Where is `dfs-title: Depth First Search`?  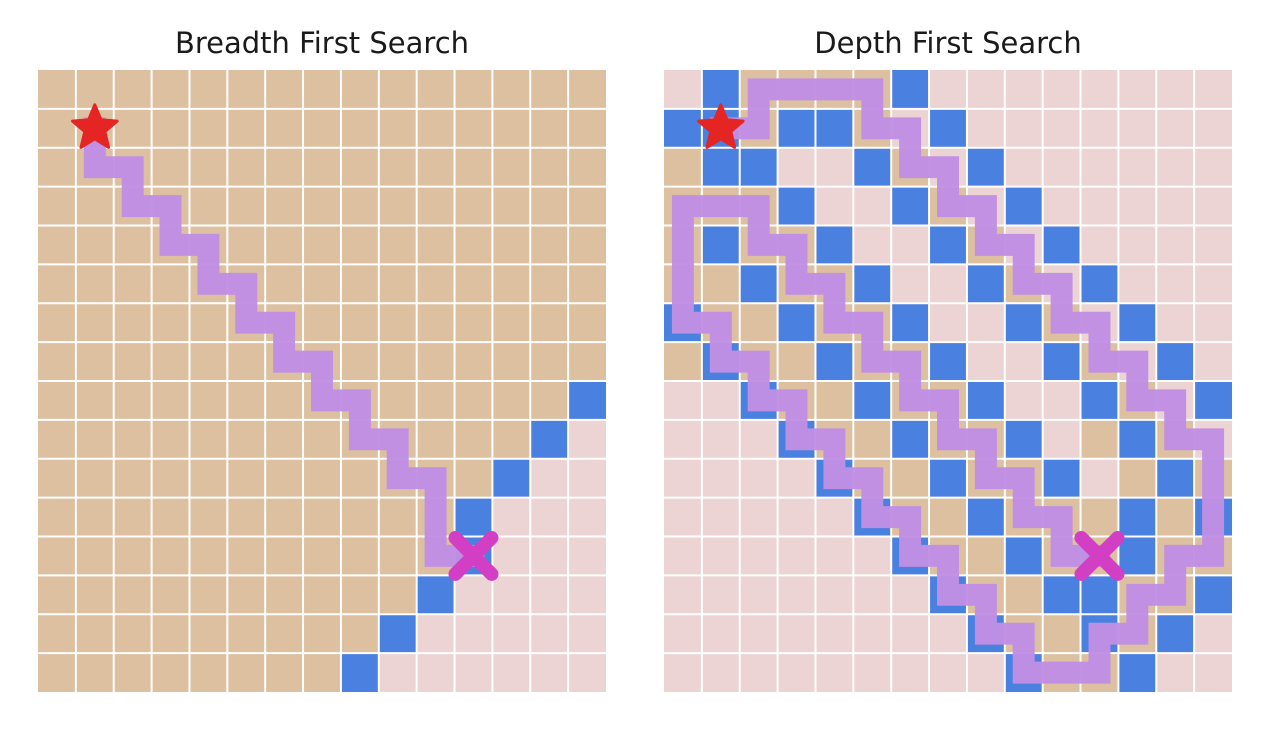
dfs-title: Depth First Search is located at coordinates (948, 43).